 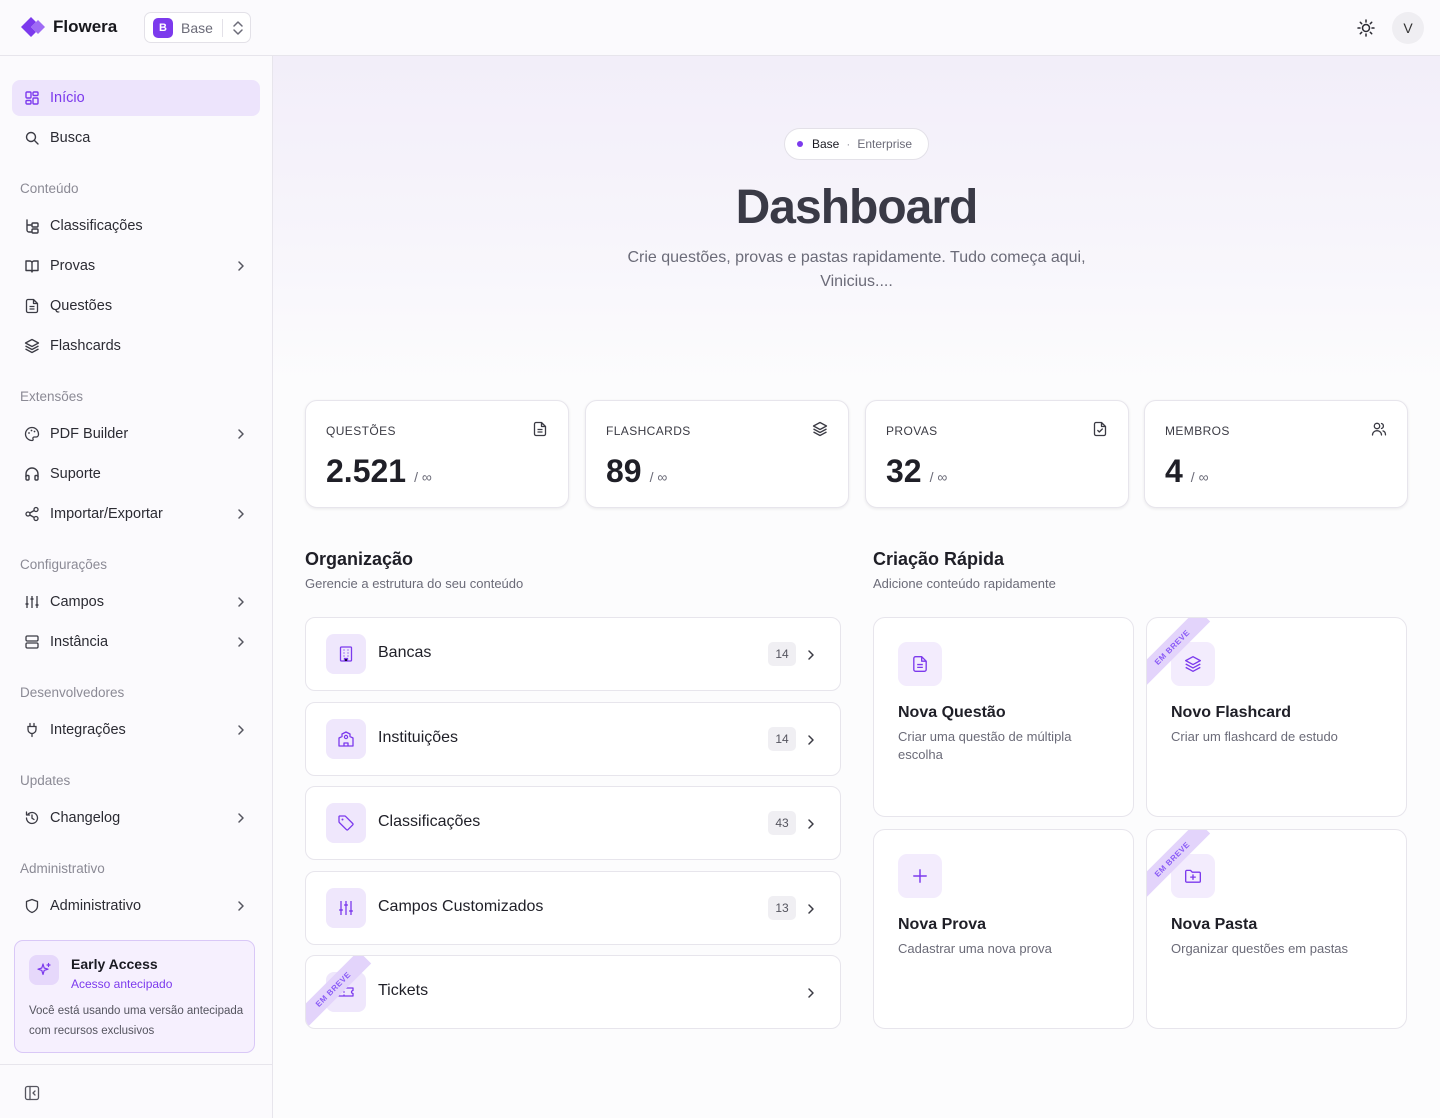 What do you see at coordinates (720, 28) in the screenshot?
I see `top-bar: Flowera B Base V` at bounding box center [720, 28].